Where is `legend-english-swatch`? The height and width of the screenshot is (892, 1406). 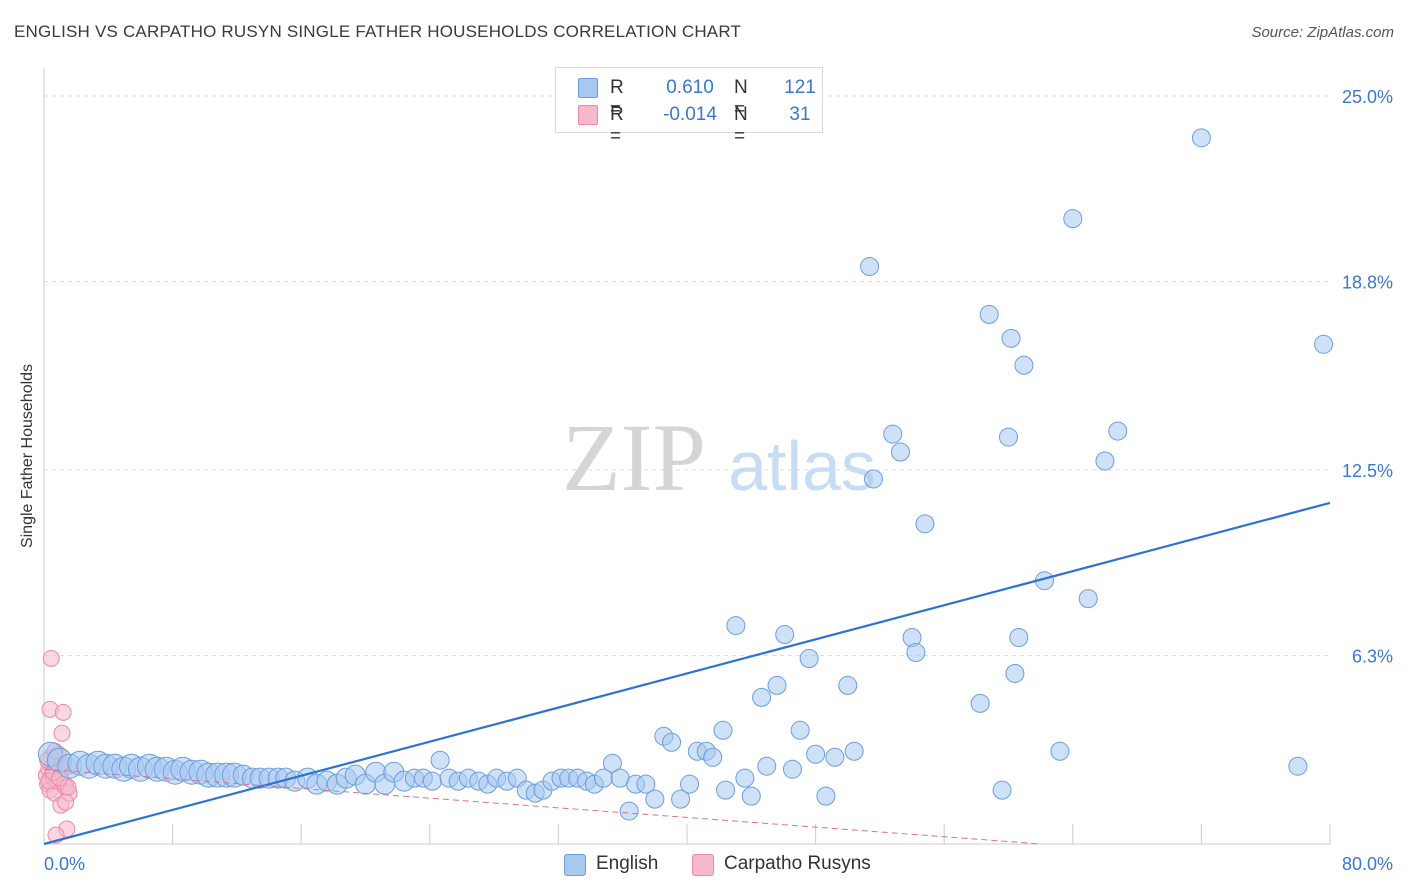
legend-english-swatch is located at coordinates (575, 865).